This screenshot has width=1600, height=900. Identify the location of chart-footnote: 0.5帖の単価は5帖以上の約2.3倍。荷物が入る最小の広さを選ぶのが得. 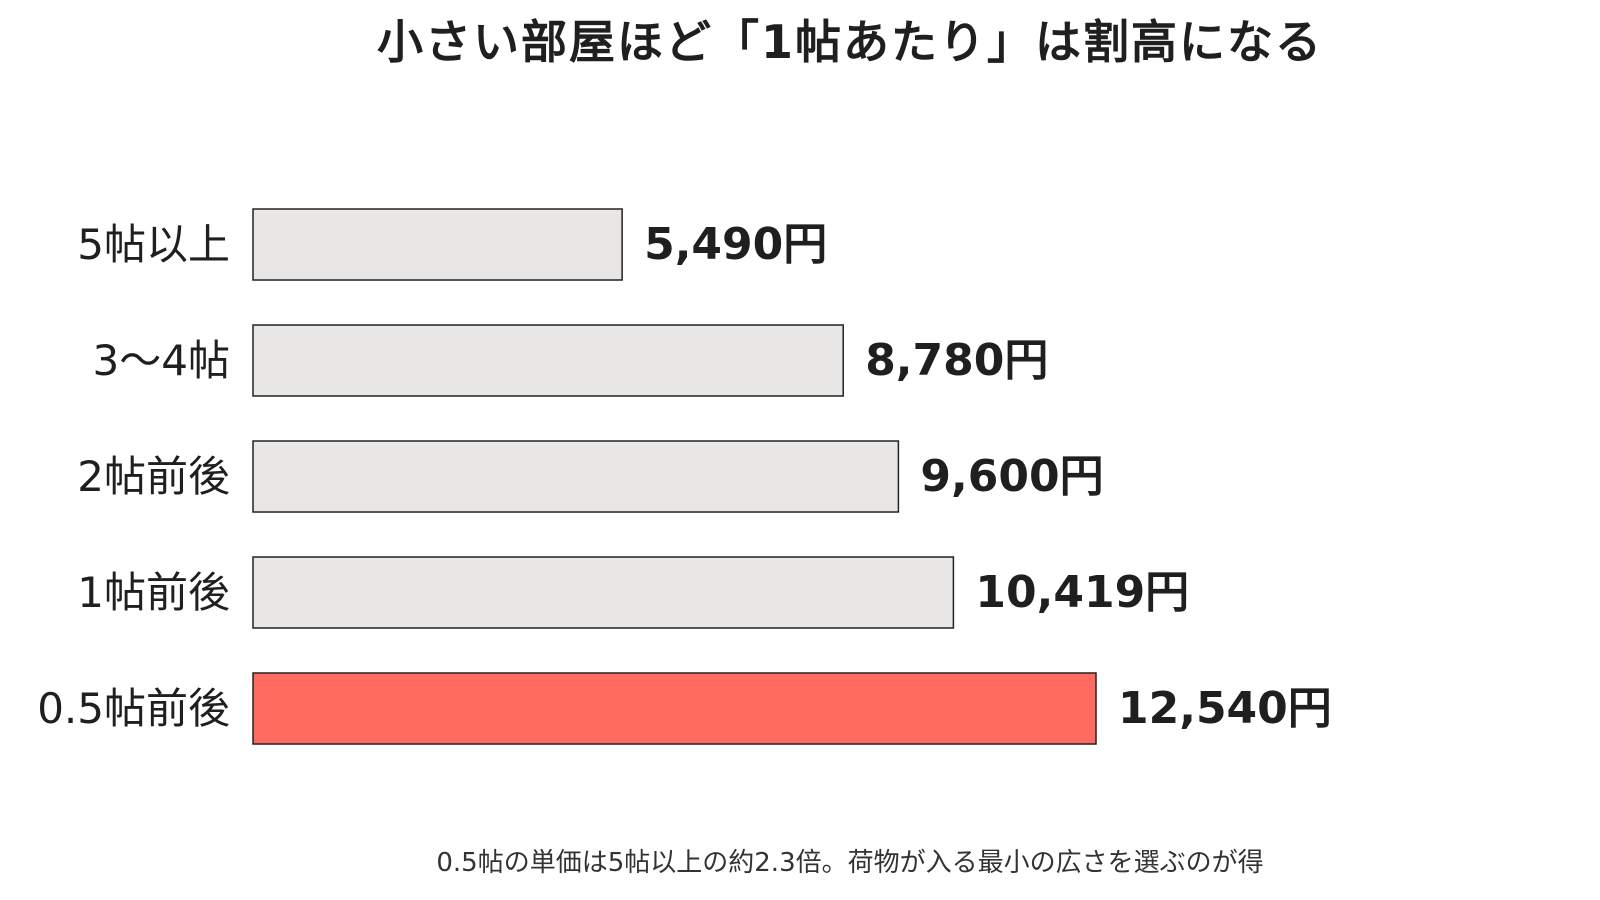
(850, 863).